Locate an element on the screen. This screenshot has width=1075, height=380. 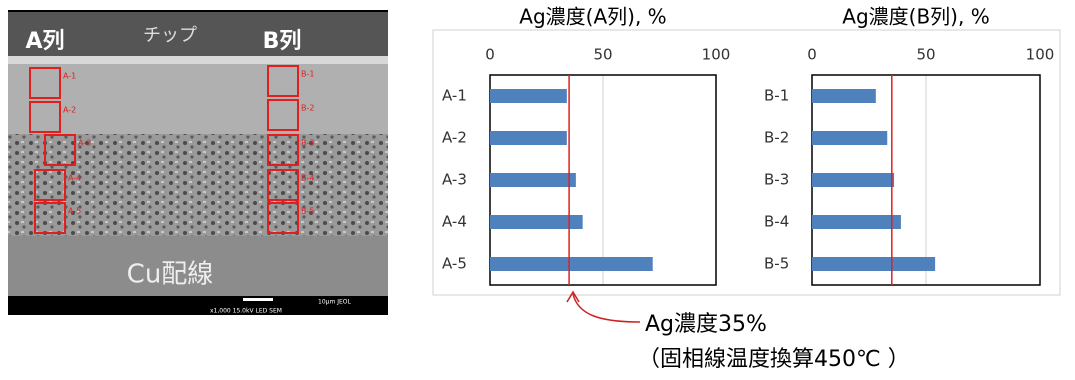
y-tick-label: B-4 is located at coordinates (776, 222).